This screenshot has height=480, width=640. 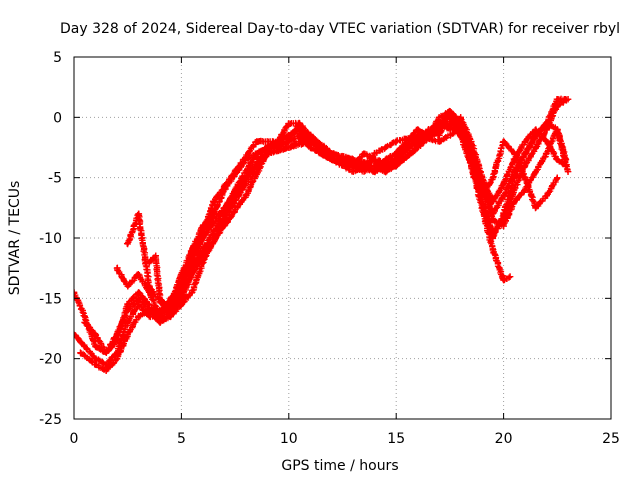 I want to click on y-tick-label: 0, so click(x=57, y=118).